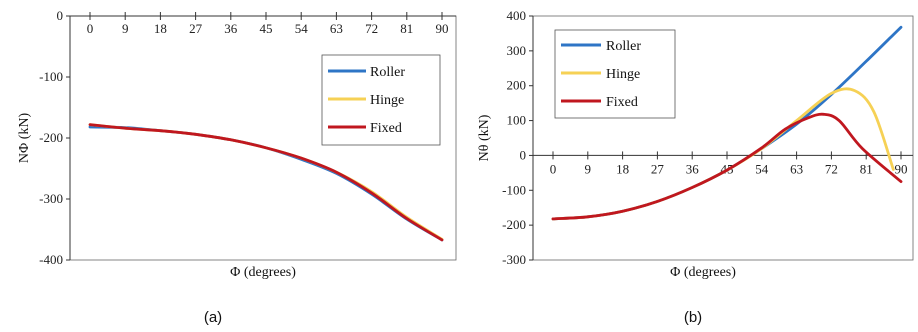 This screenshot has width=918, height=332. What do you see at coordinates (622, 102) in the screenshot?
I see `legend-label-fixed-b: Fixed` at bounding box center [622, 102].